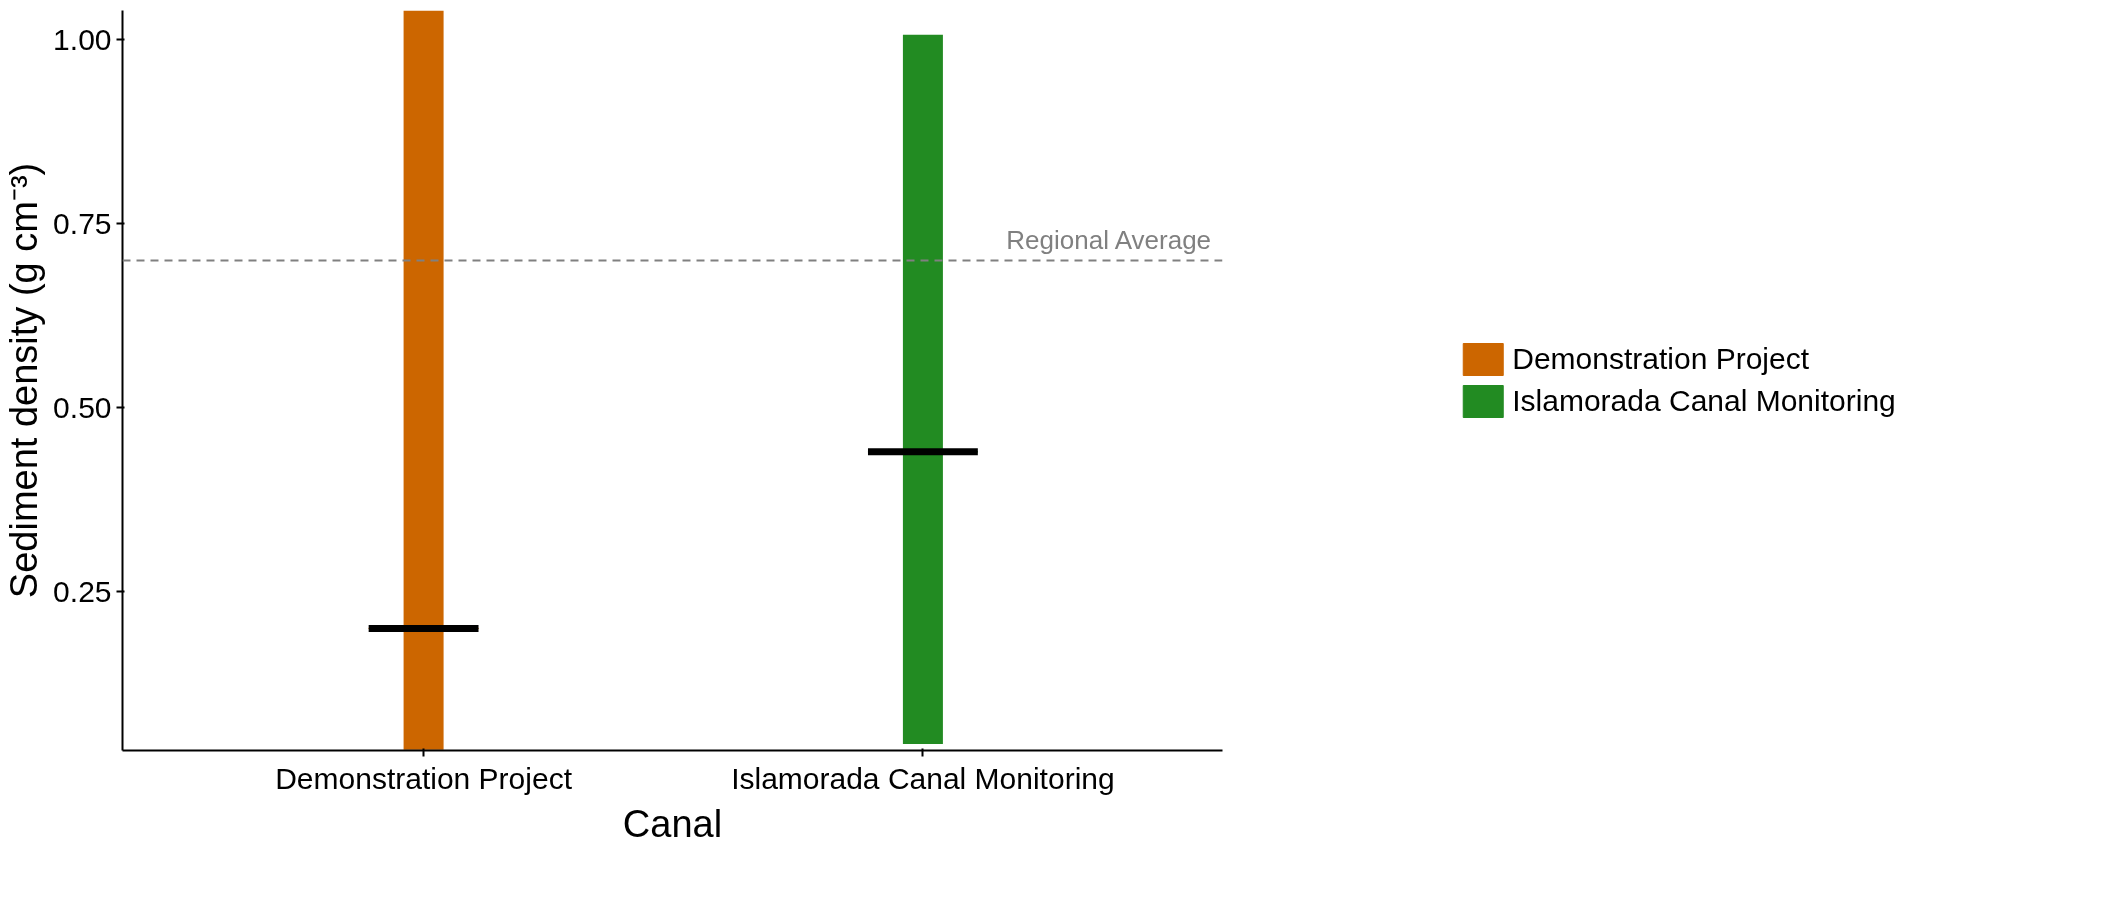  I want to click on legend-label: Demonstration Project, so click(1661, 359).